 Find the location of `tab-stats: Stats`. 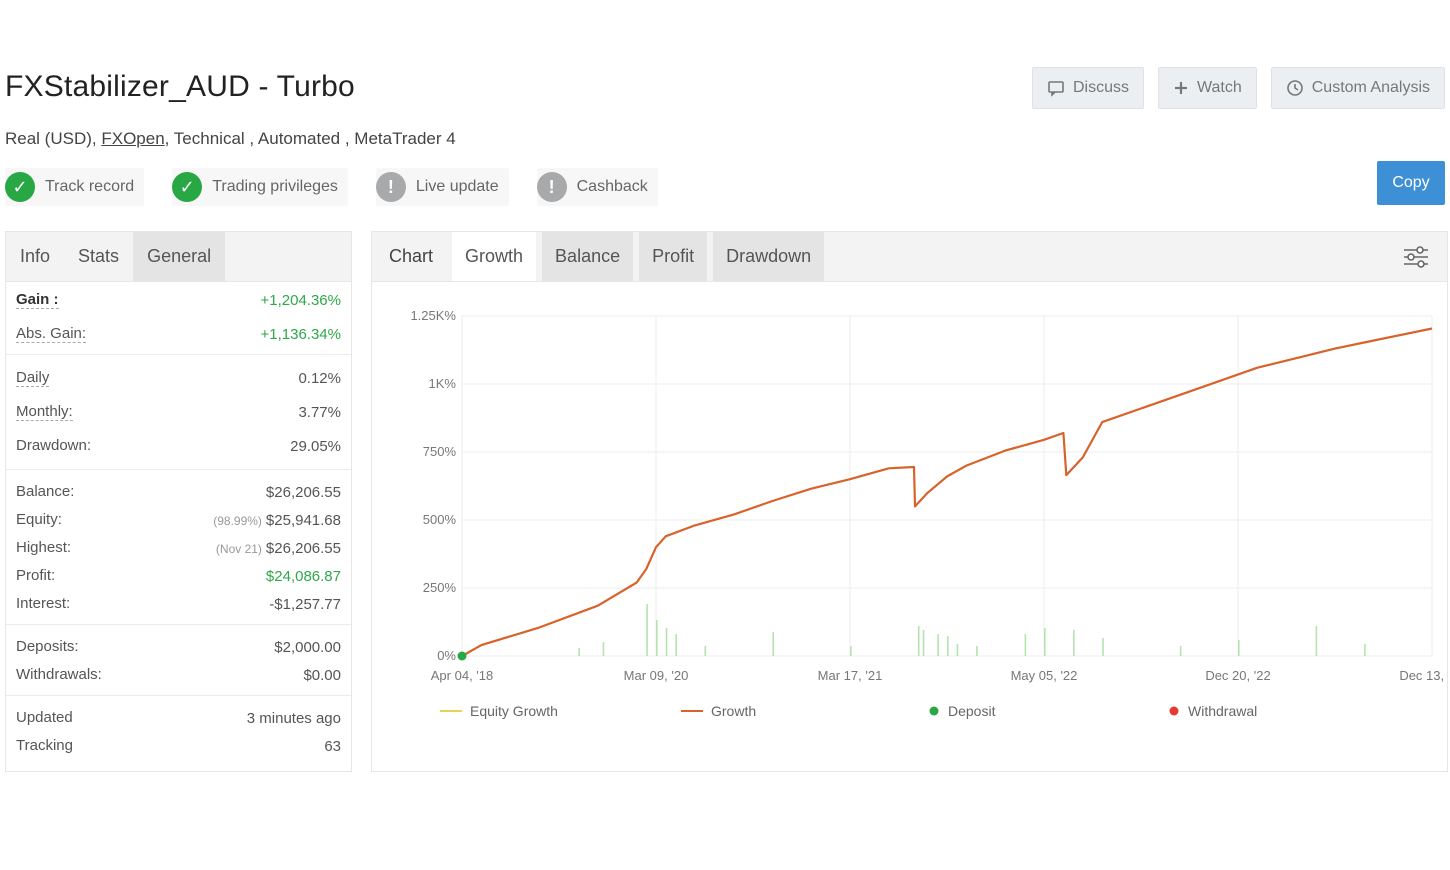

tab-stats: Stats is located at coordinates (99, 256).